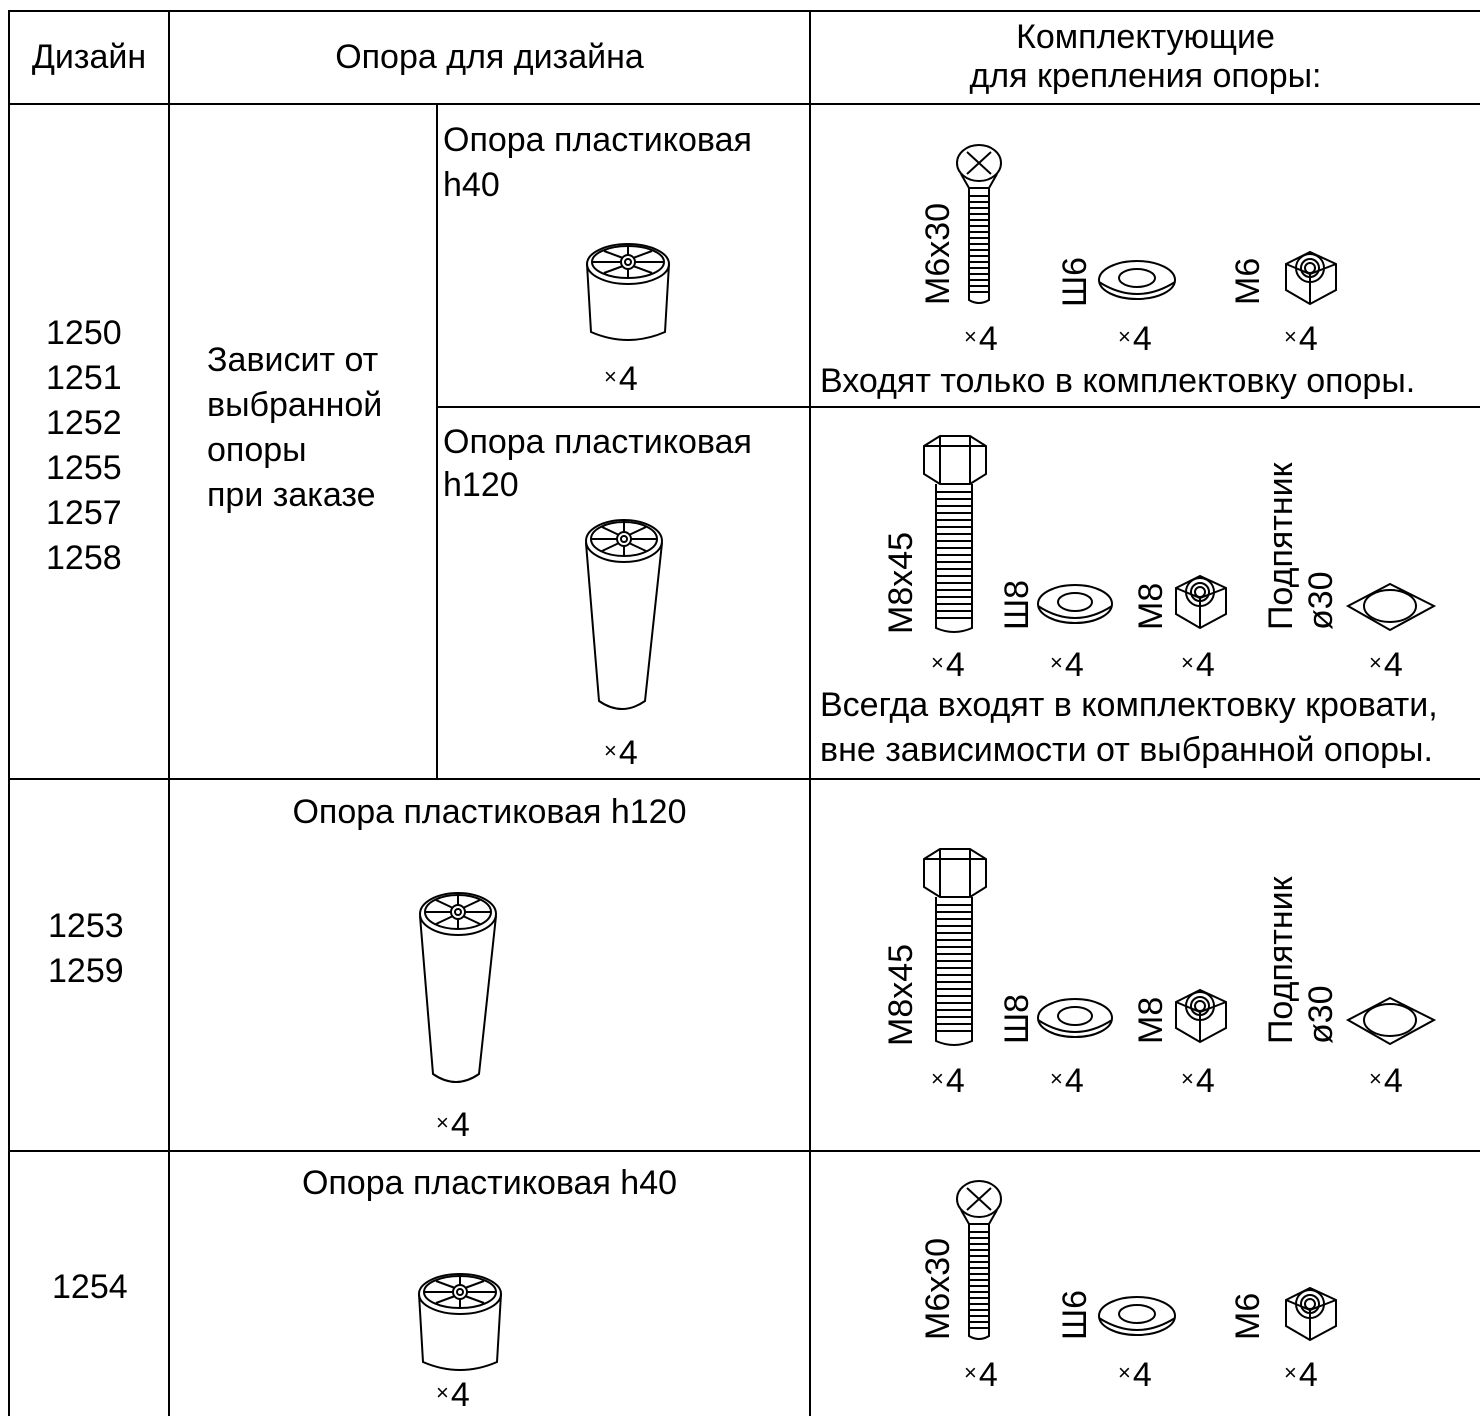 The image size is (1480, 1416). What do you see at coordinates (489, 57) in the screenshot?
I see `header-support: Опора для дизайна` at bounding box center [489, 57].